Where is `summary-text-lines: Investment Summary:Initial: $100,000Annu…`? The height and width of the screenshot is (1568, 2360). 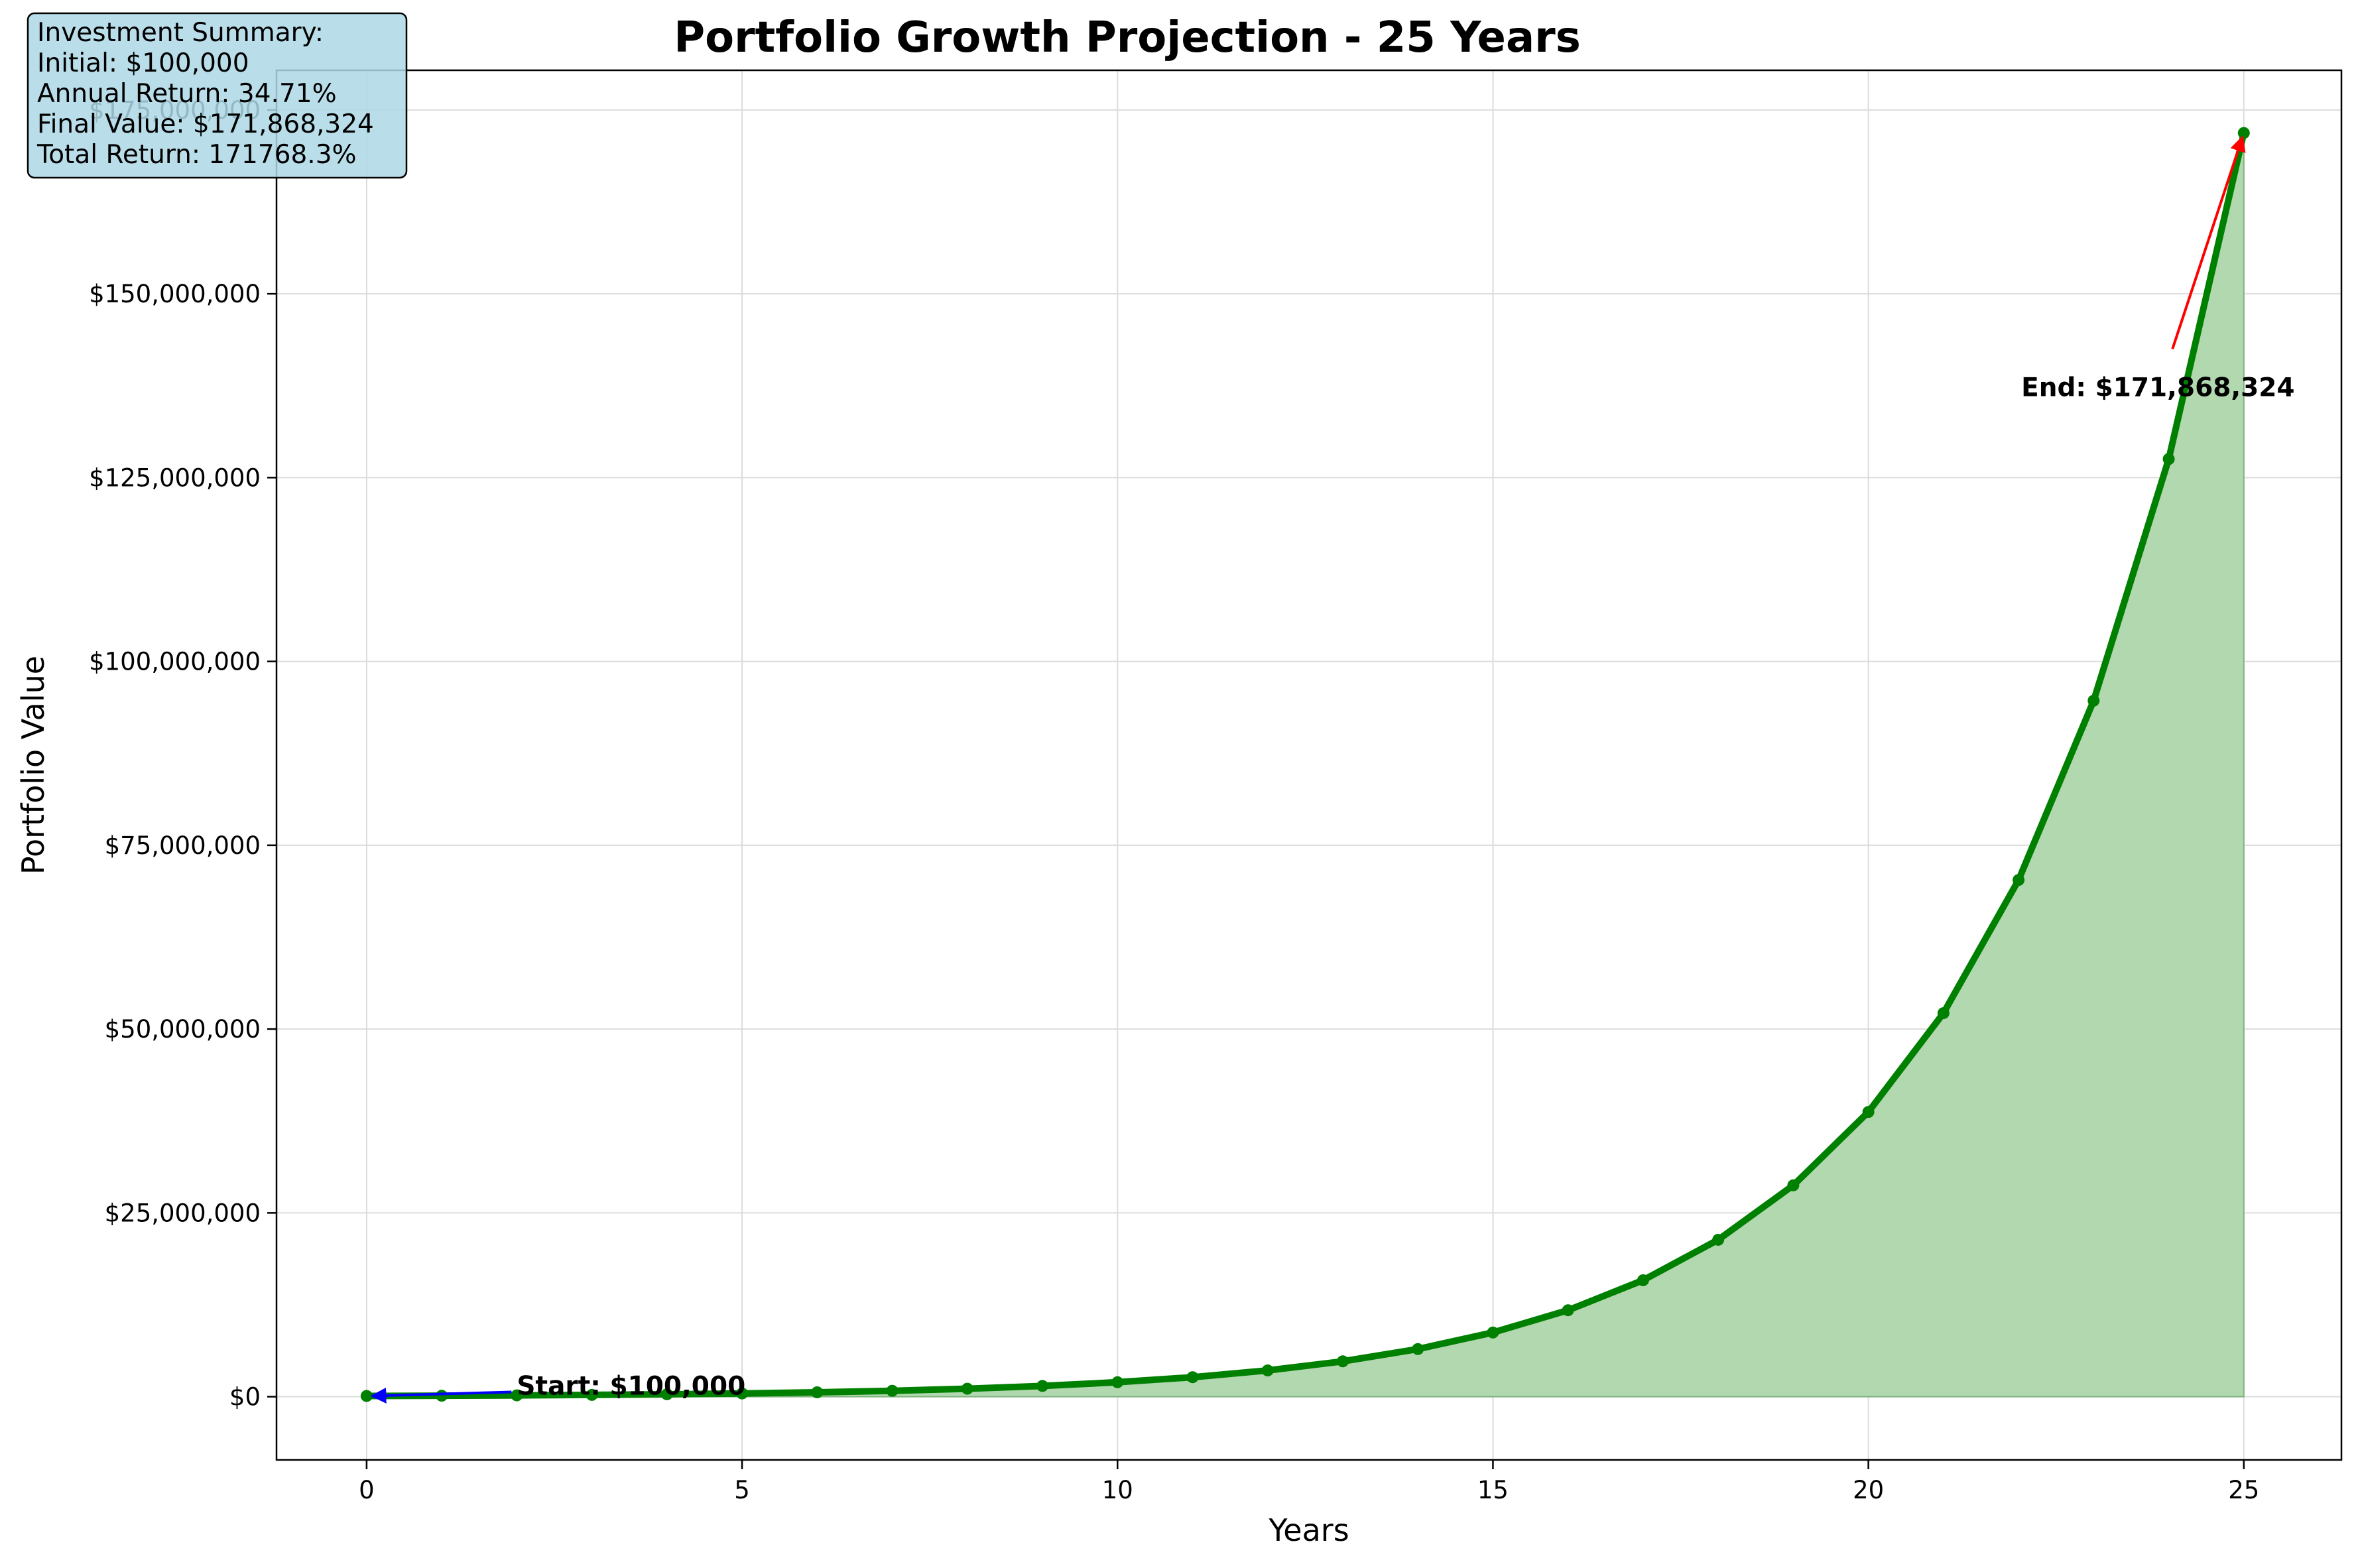 summary-text-lines: Investment Summary:Initial: $100,000Annu… is located at coordinates (205, 94).